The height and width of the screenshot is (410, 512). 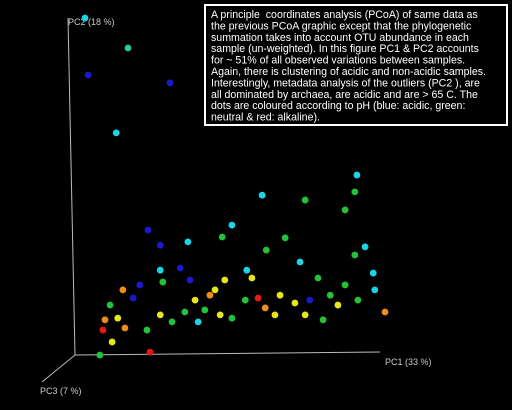 I want to click on pc1-axis, so click(x=227, y=353).